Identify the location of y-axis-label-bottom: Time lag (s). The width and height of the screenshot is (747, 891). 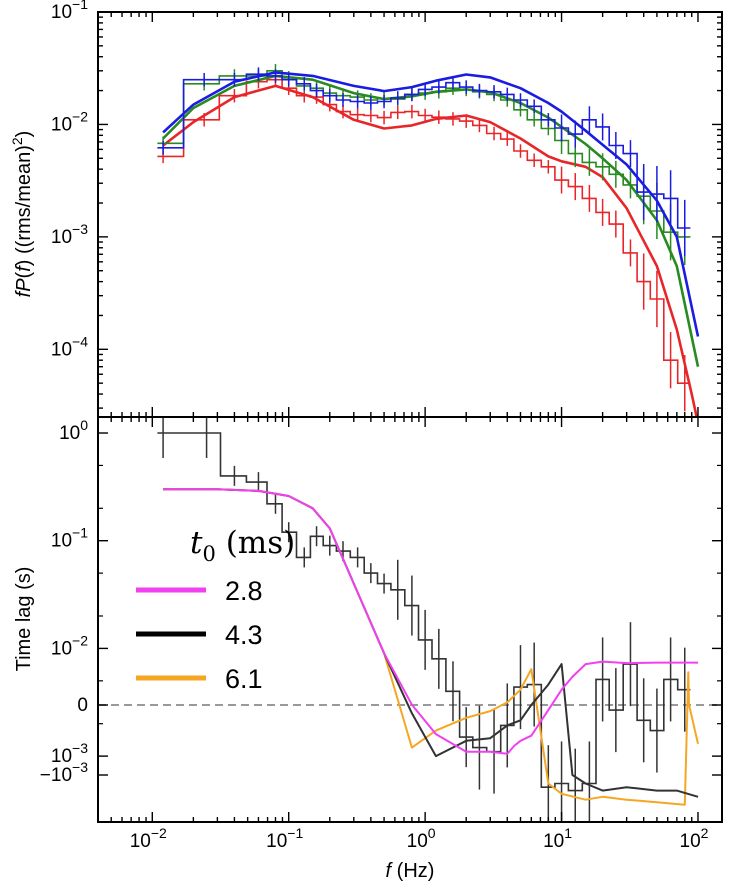
(24, 619).